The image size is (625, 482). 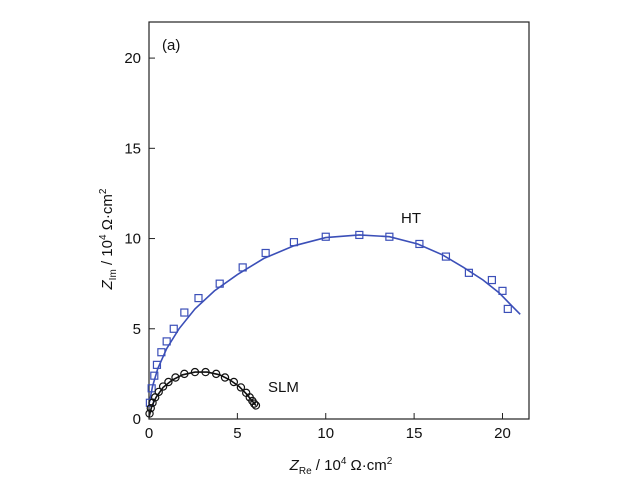 I want to click on x-axis-title-main: Z, so click(x=294, y=465).